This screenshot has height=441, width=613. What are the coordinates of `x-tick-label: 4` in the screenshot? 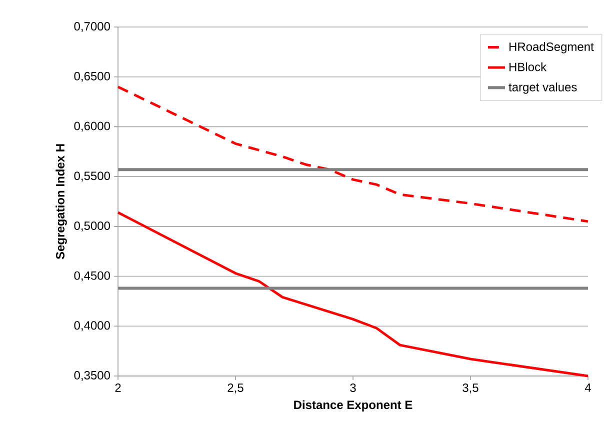 It's located at (587, 388).